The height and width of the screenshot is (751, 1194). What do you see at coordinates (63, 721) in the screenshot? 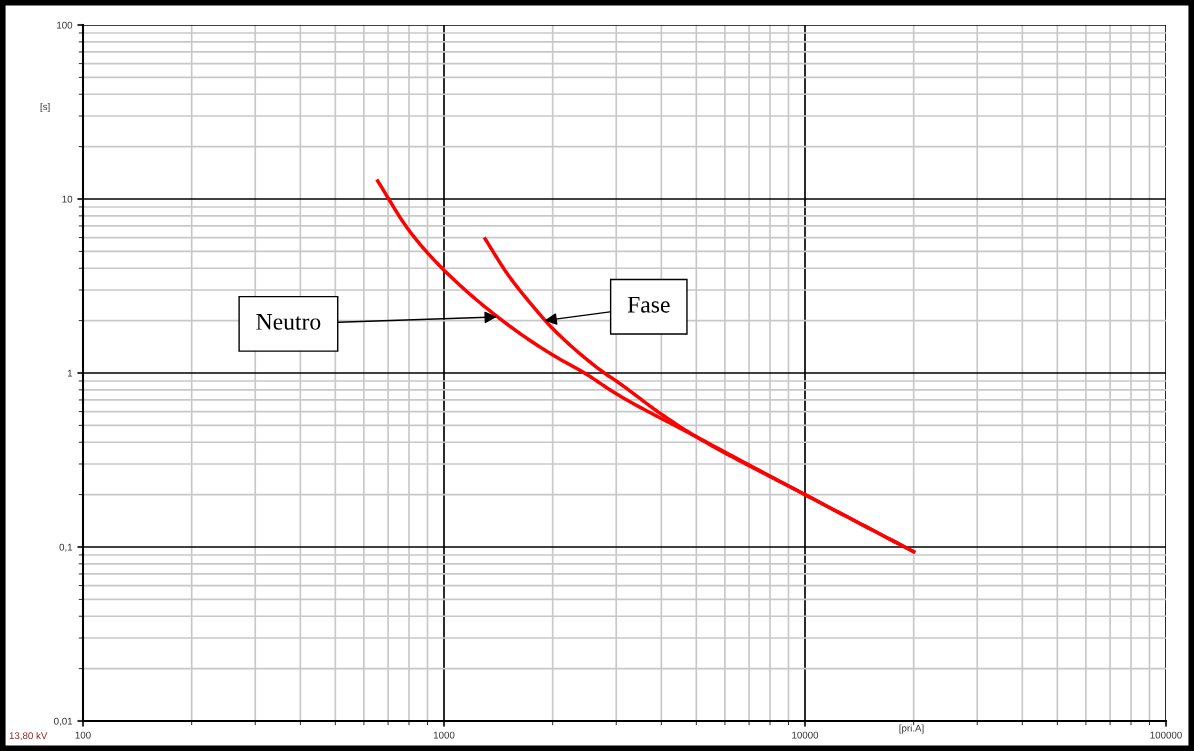
I see `y-tick-label: 0,01` at bounding box center [63, 721].